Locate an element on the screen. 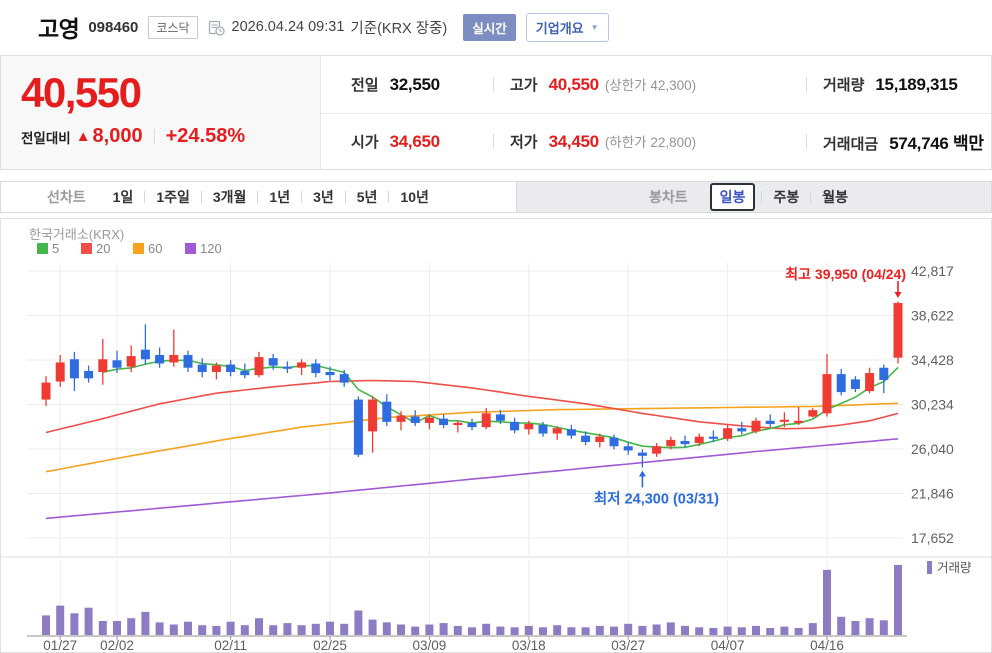 The image size is (992, 653). line-chart-tabs: 선차트 1일 1주일 3개월 1년 3년 5년 10년 is located at coordinates (258, 197).